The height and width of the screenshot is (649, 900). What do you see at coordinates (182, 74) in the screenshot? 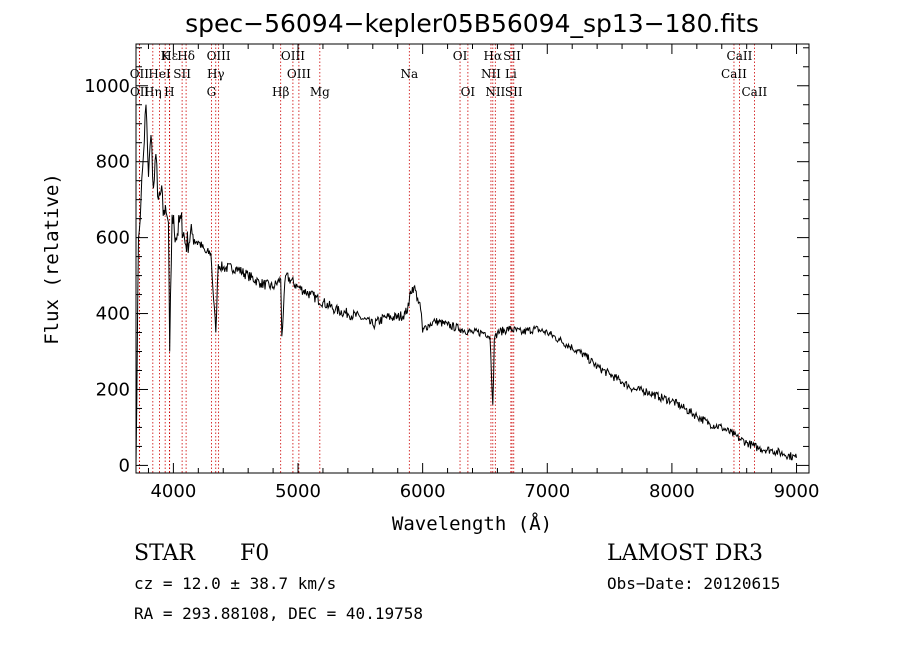
I see `line-label-11: SII` at bounding box center [182, 74].